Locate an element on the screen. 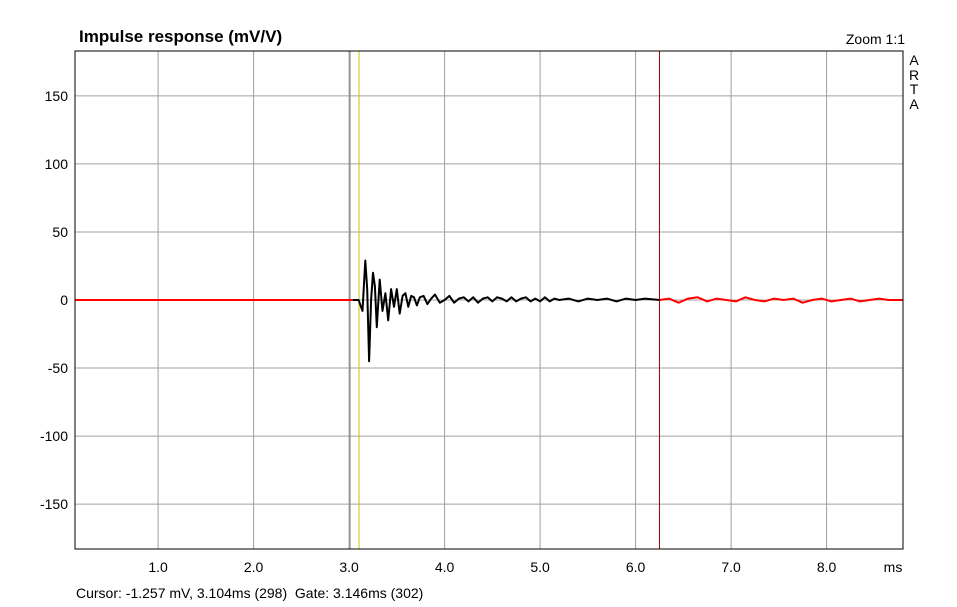 The width and height of the screenshot is (957, 607). y-tick-label: -50 is located at coordinates (58, 368).